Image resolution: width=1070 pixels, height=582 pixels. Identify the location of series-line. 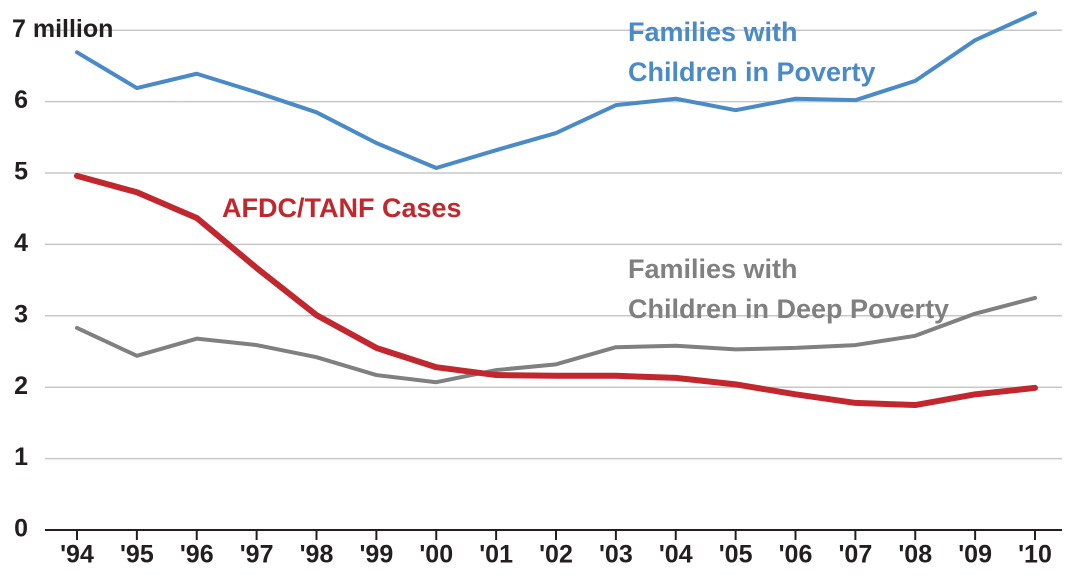
(556, 340).